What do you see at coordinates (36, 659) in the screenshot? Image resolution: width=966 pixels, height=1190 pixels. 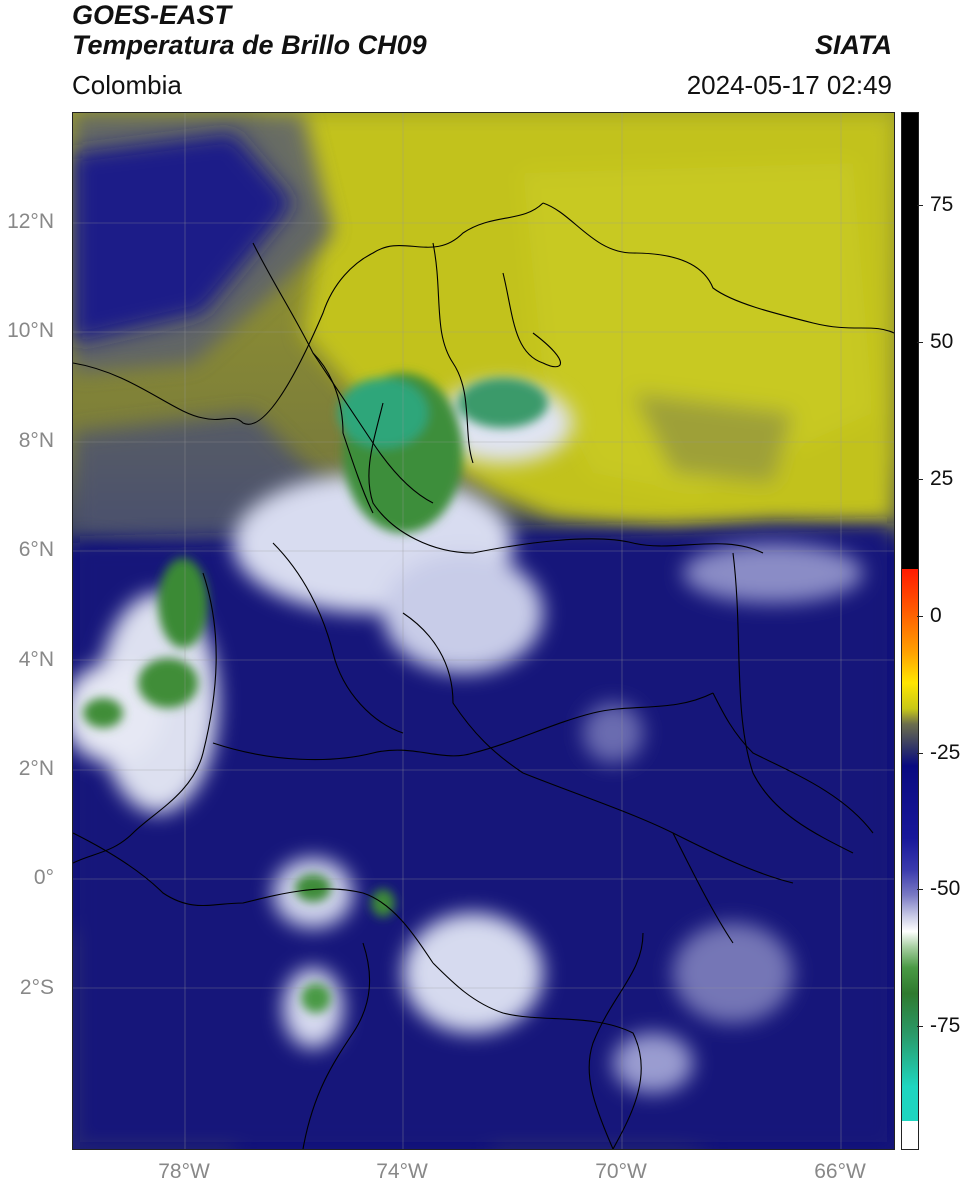 I see `lat-label-4n: 4°N` at bounding box center [36, 659].